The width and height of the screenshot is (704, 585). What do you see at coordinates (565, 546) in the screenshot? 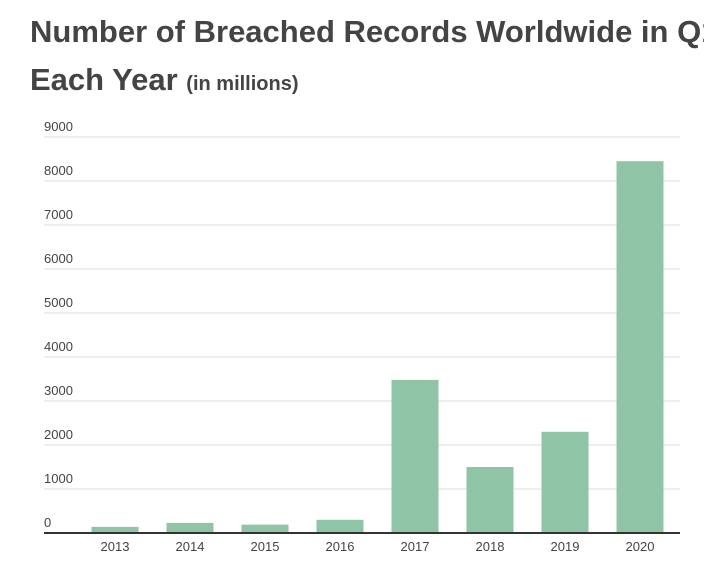
I see `x-tick-label: 2019` at bounding box center [565, 546].